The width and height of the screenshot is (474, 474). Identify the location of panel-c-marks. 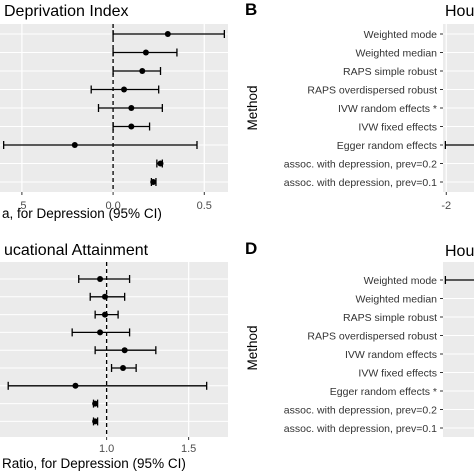
(107, 350).